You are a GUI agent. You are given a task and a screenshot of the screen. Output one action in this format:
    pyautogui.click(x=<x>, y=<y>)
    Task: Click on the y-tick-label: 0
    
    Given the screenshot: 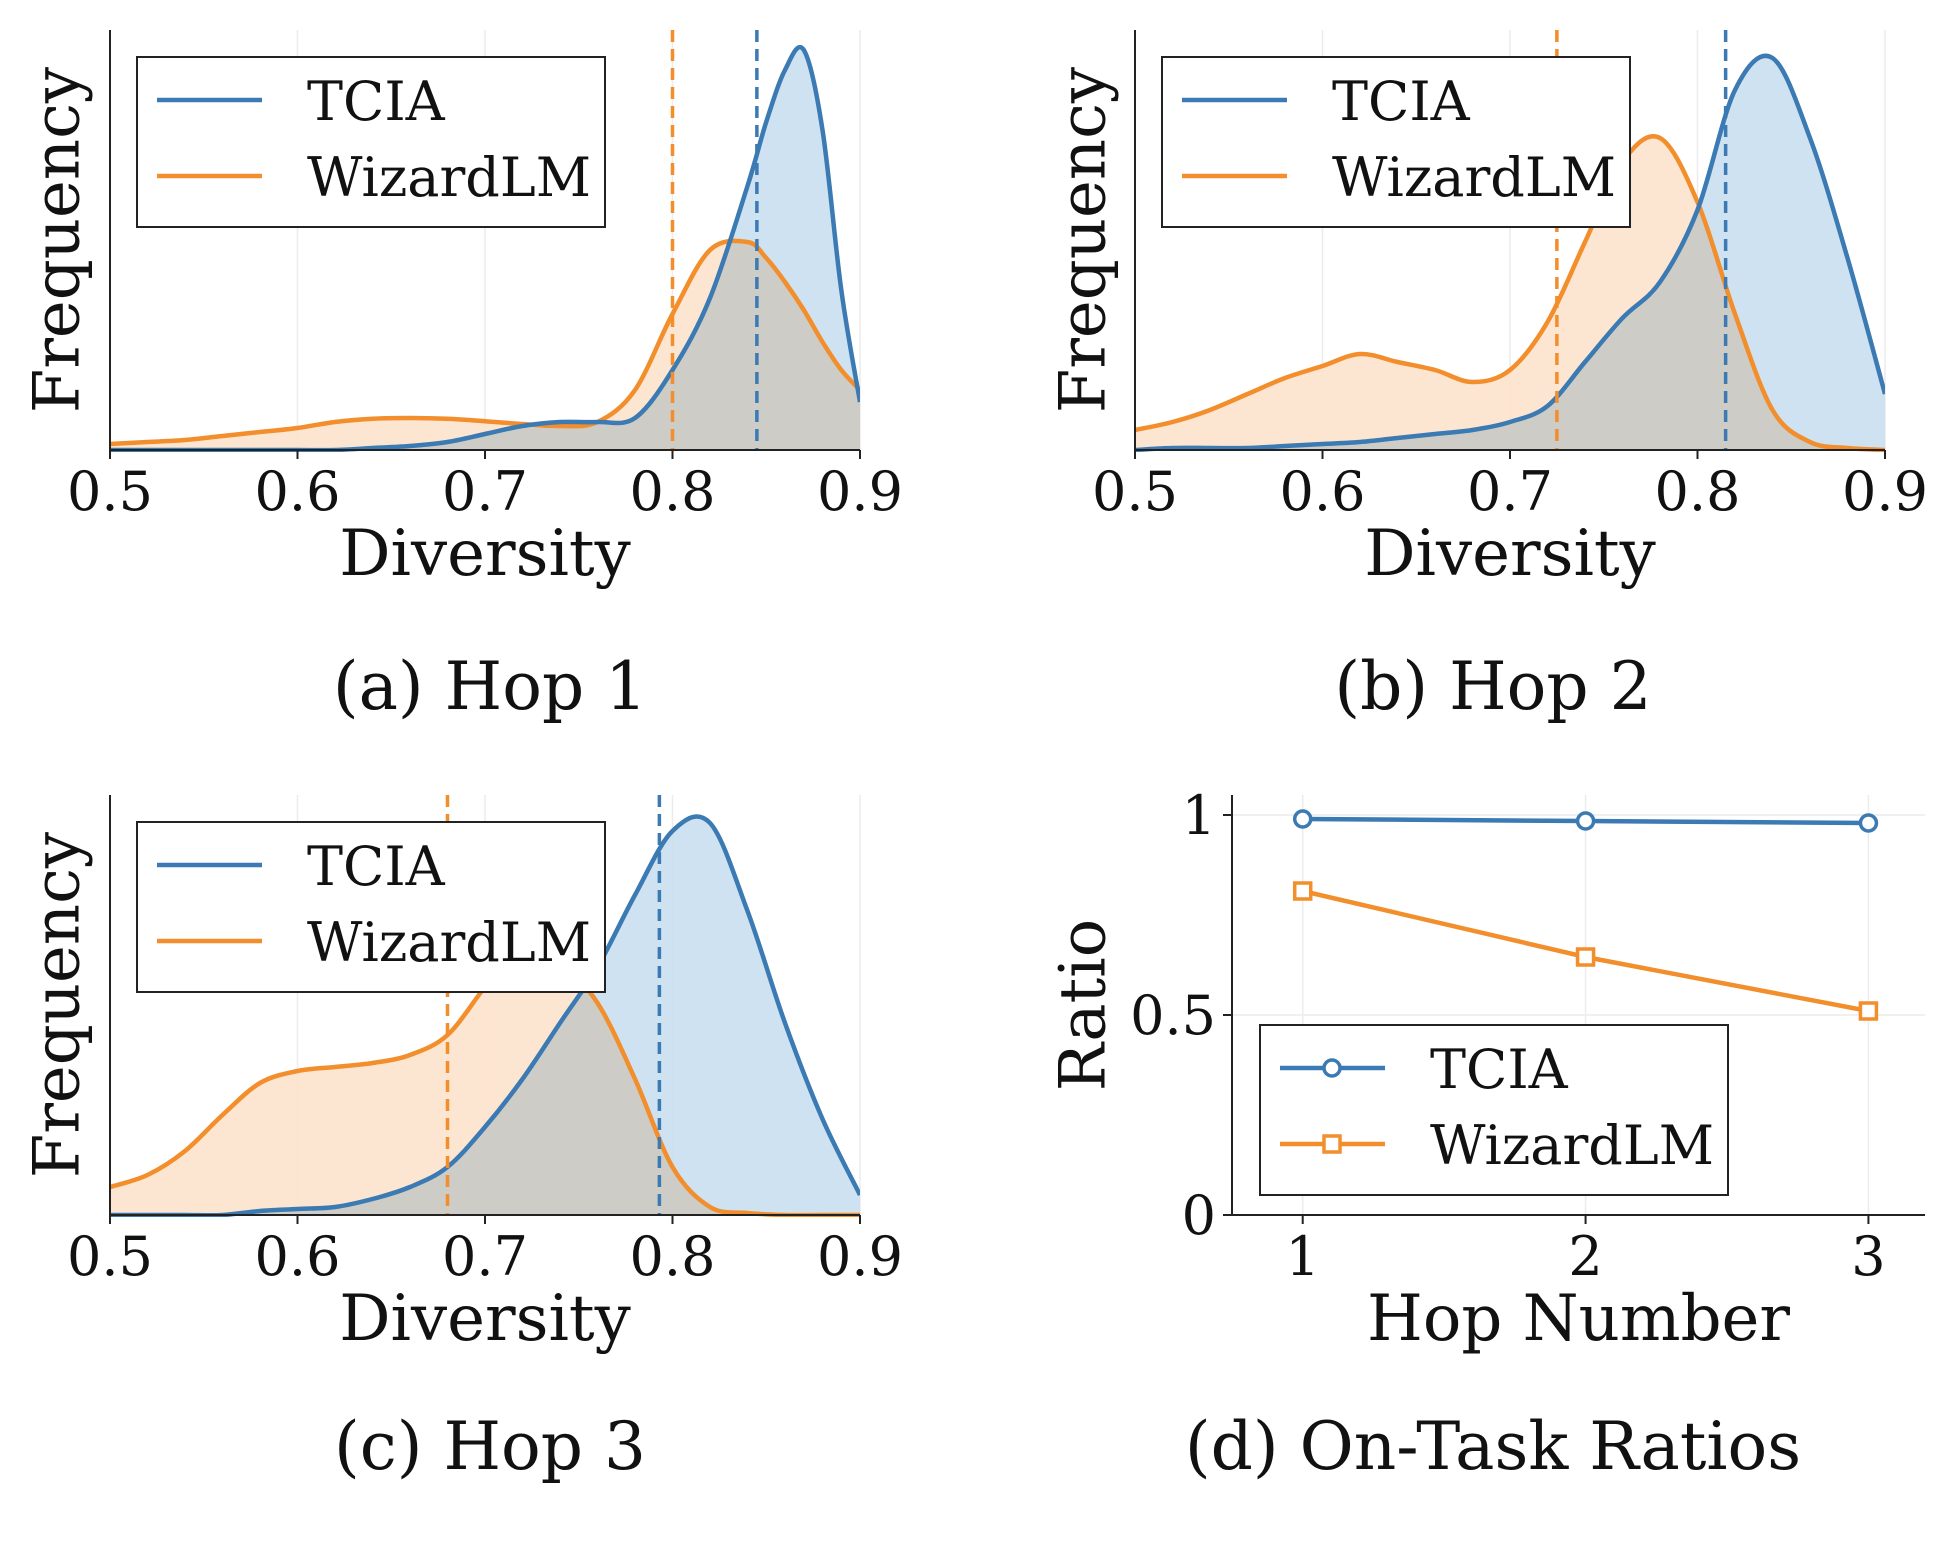 What is the action you would take?
    pyautogui.click(x=1199, y=1215)
    